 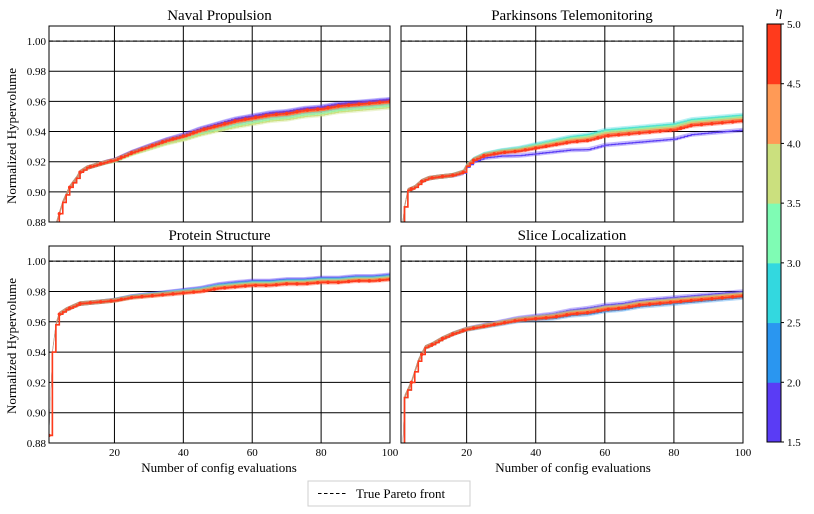 I want to click on colorbar-frame, so click(x=774, y=233).